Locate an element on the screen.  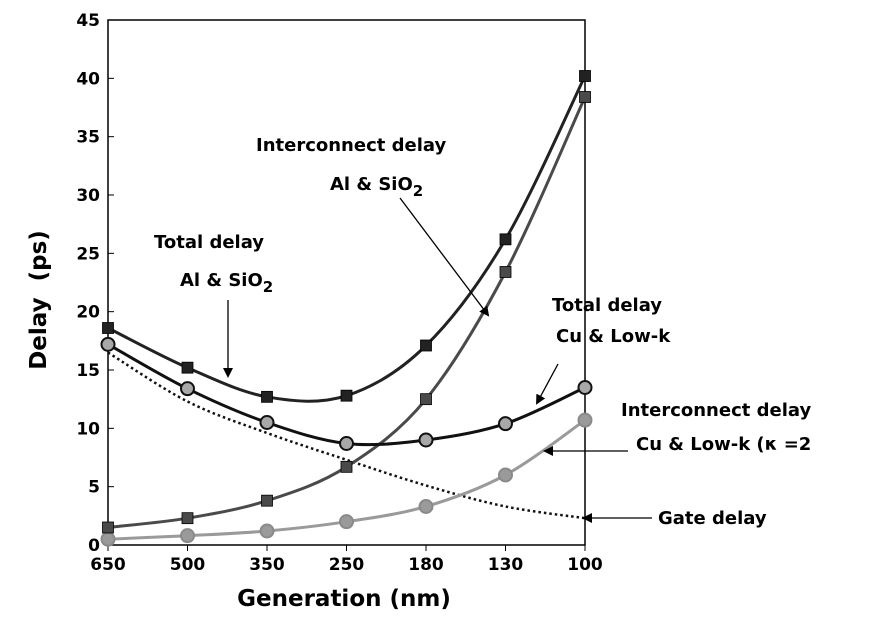
x-tick-label: 500 is located at coordinates (188, 565).